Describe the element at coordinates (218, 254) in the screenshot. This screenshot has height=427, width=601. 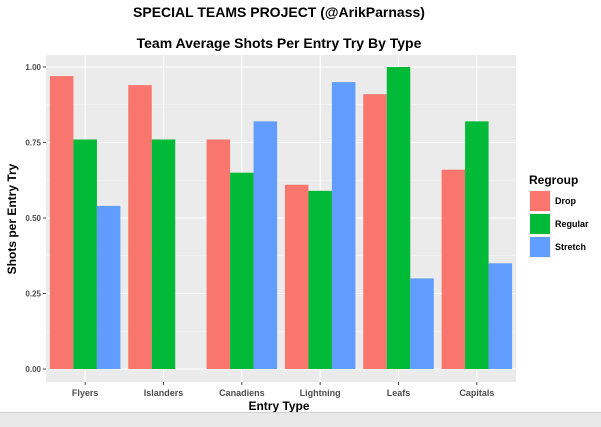
I see `bar-drop-canadiens` at that location.